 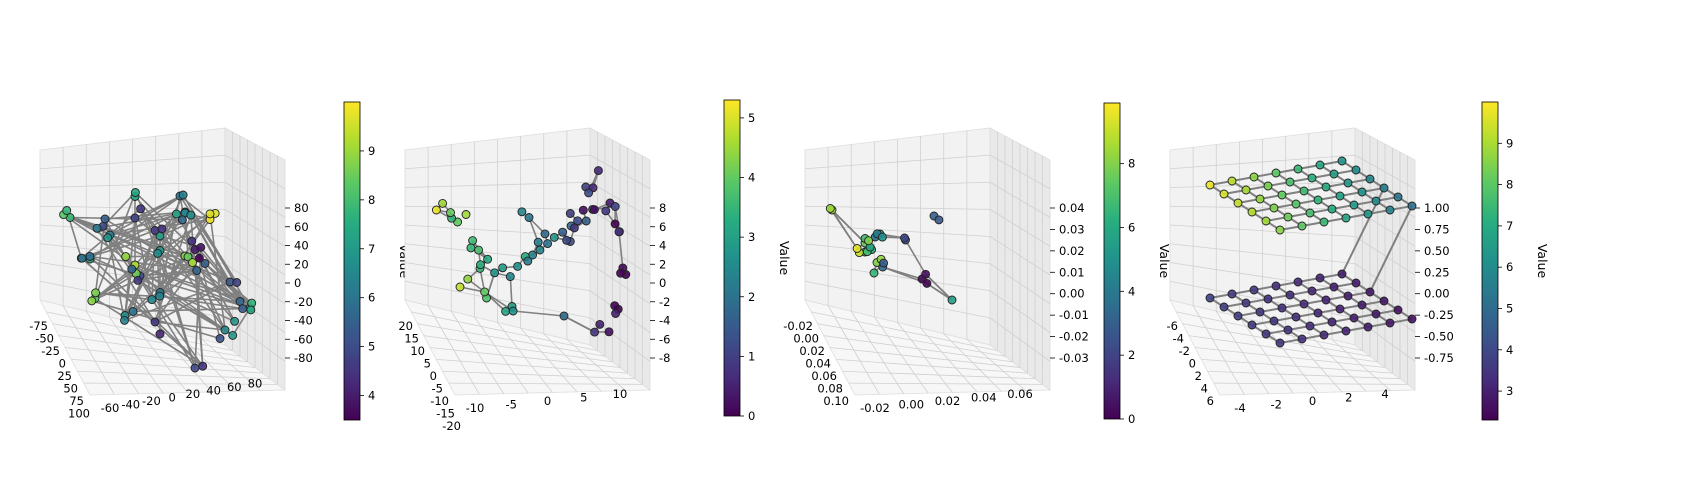 I want to click on y-tick-label: -2, so click(x=1276, y=405).